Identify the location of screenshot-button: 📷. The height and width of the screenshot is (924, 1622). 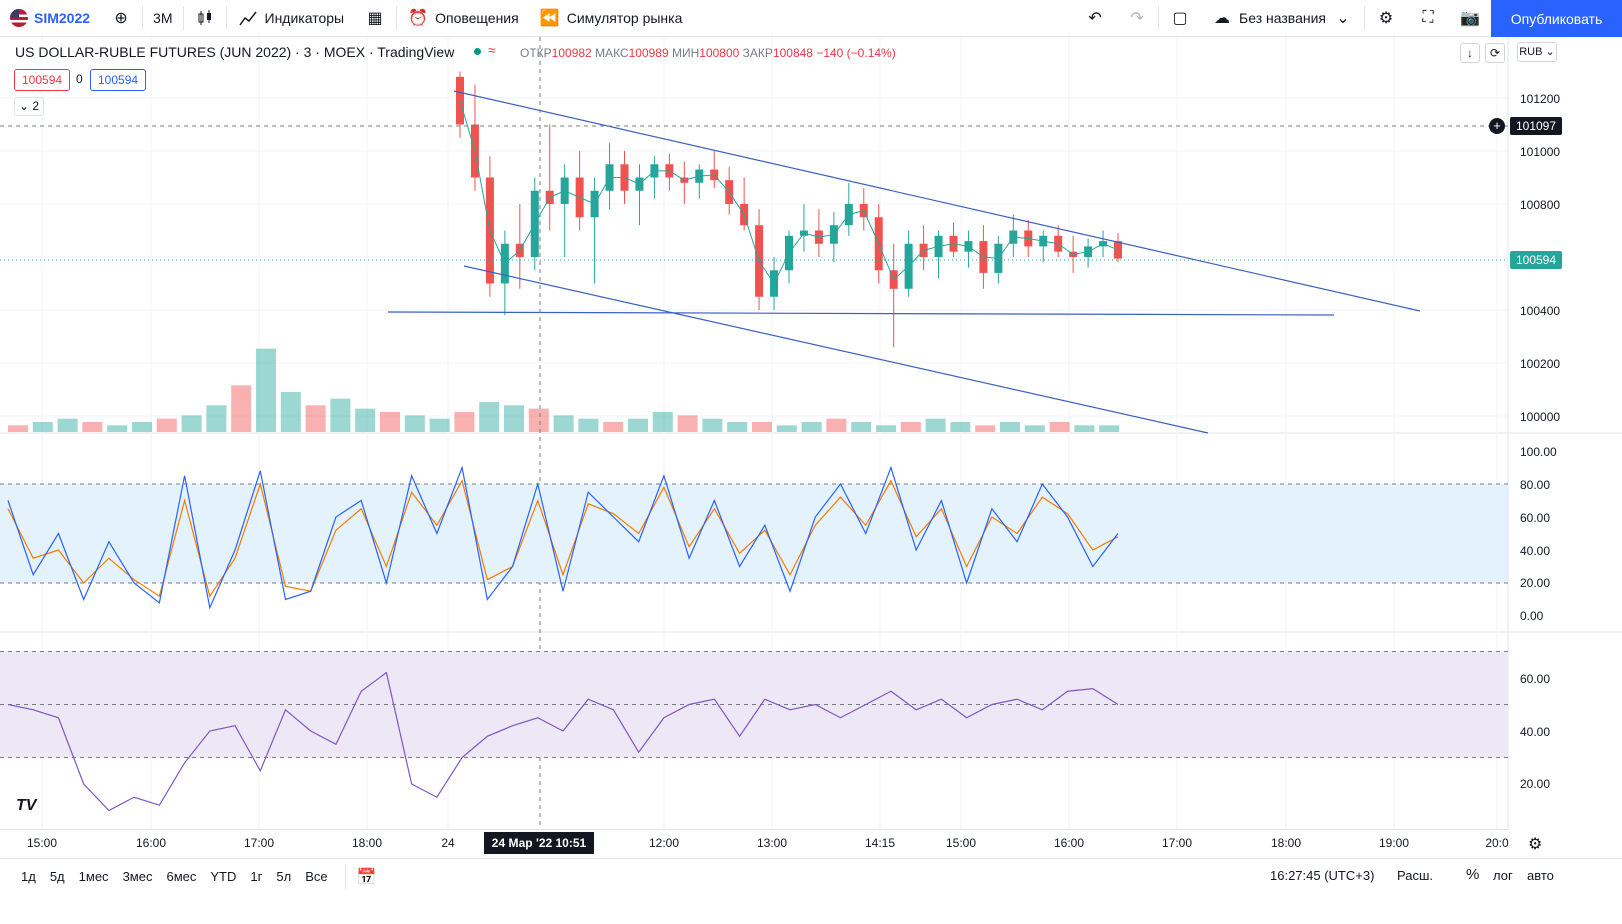
(1470, 18).